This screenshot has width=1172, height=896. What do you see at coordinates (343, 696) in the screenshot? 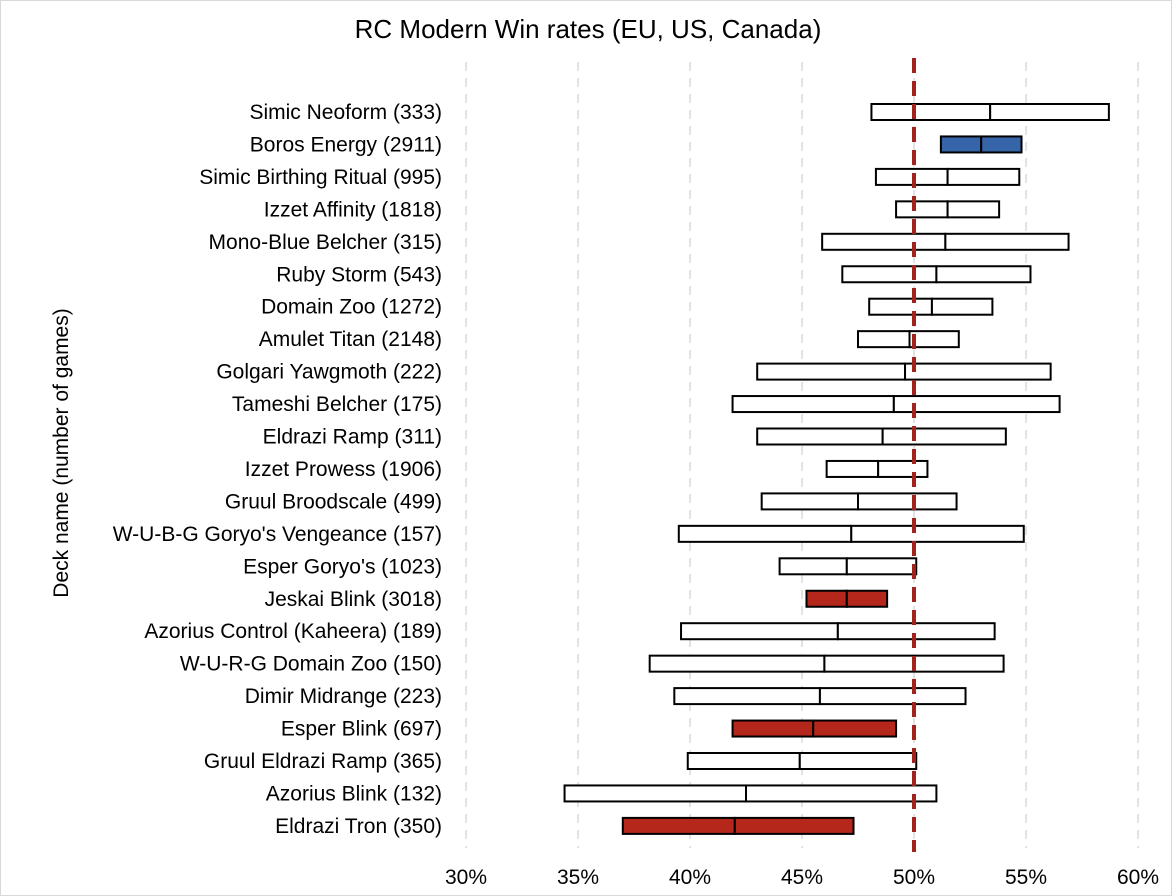
I see `category-label: Dimir Midrange (223)` at bounding box center [343, 696].